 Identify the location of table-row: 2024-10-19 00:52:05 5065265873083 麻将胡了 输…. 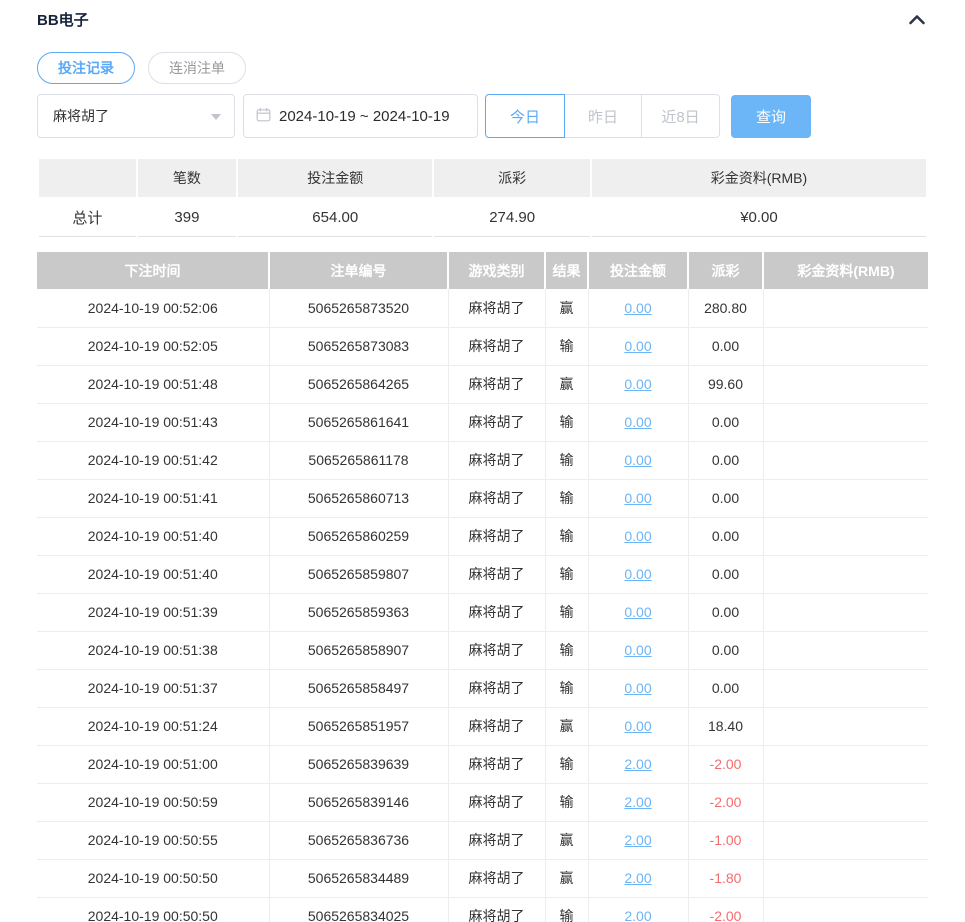
(482, 346).